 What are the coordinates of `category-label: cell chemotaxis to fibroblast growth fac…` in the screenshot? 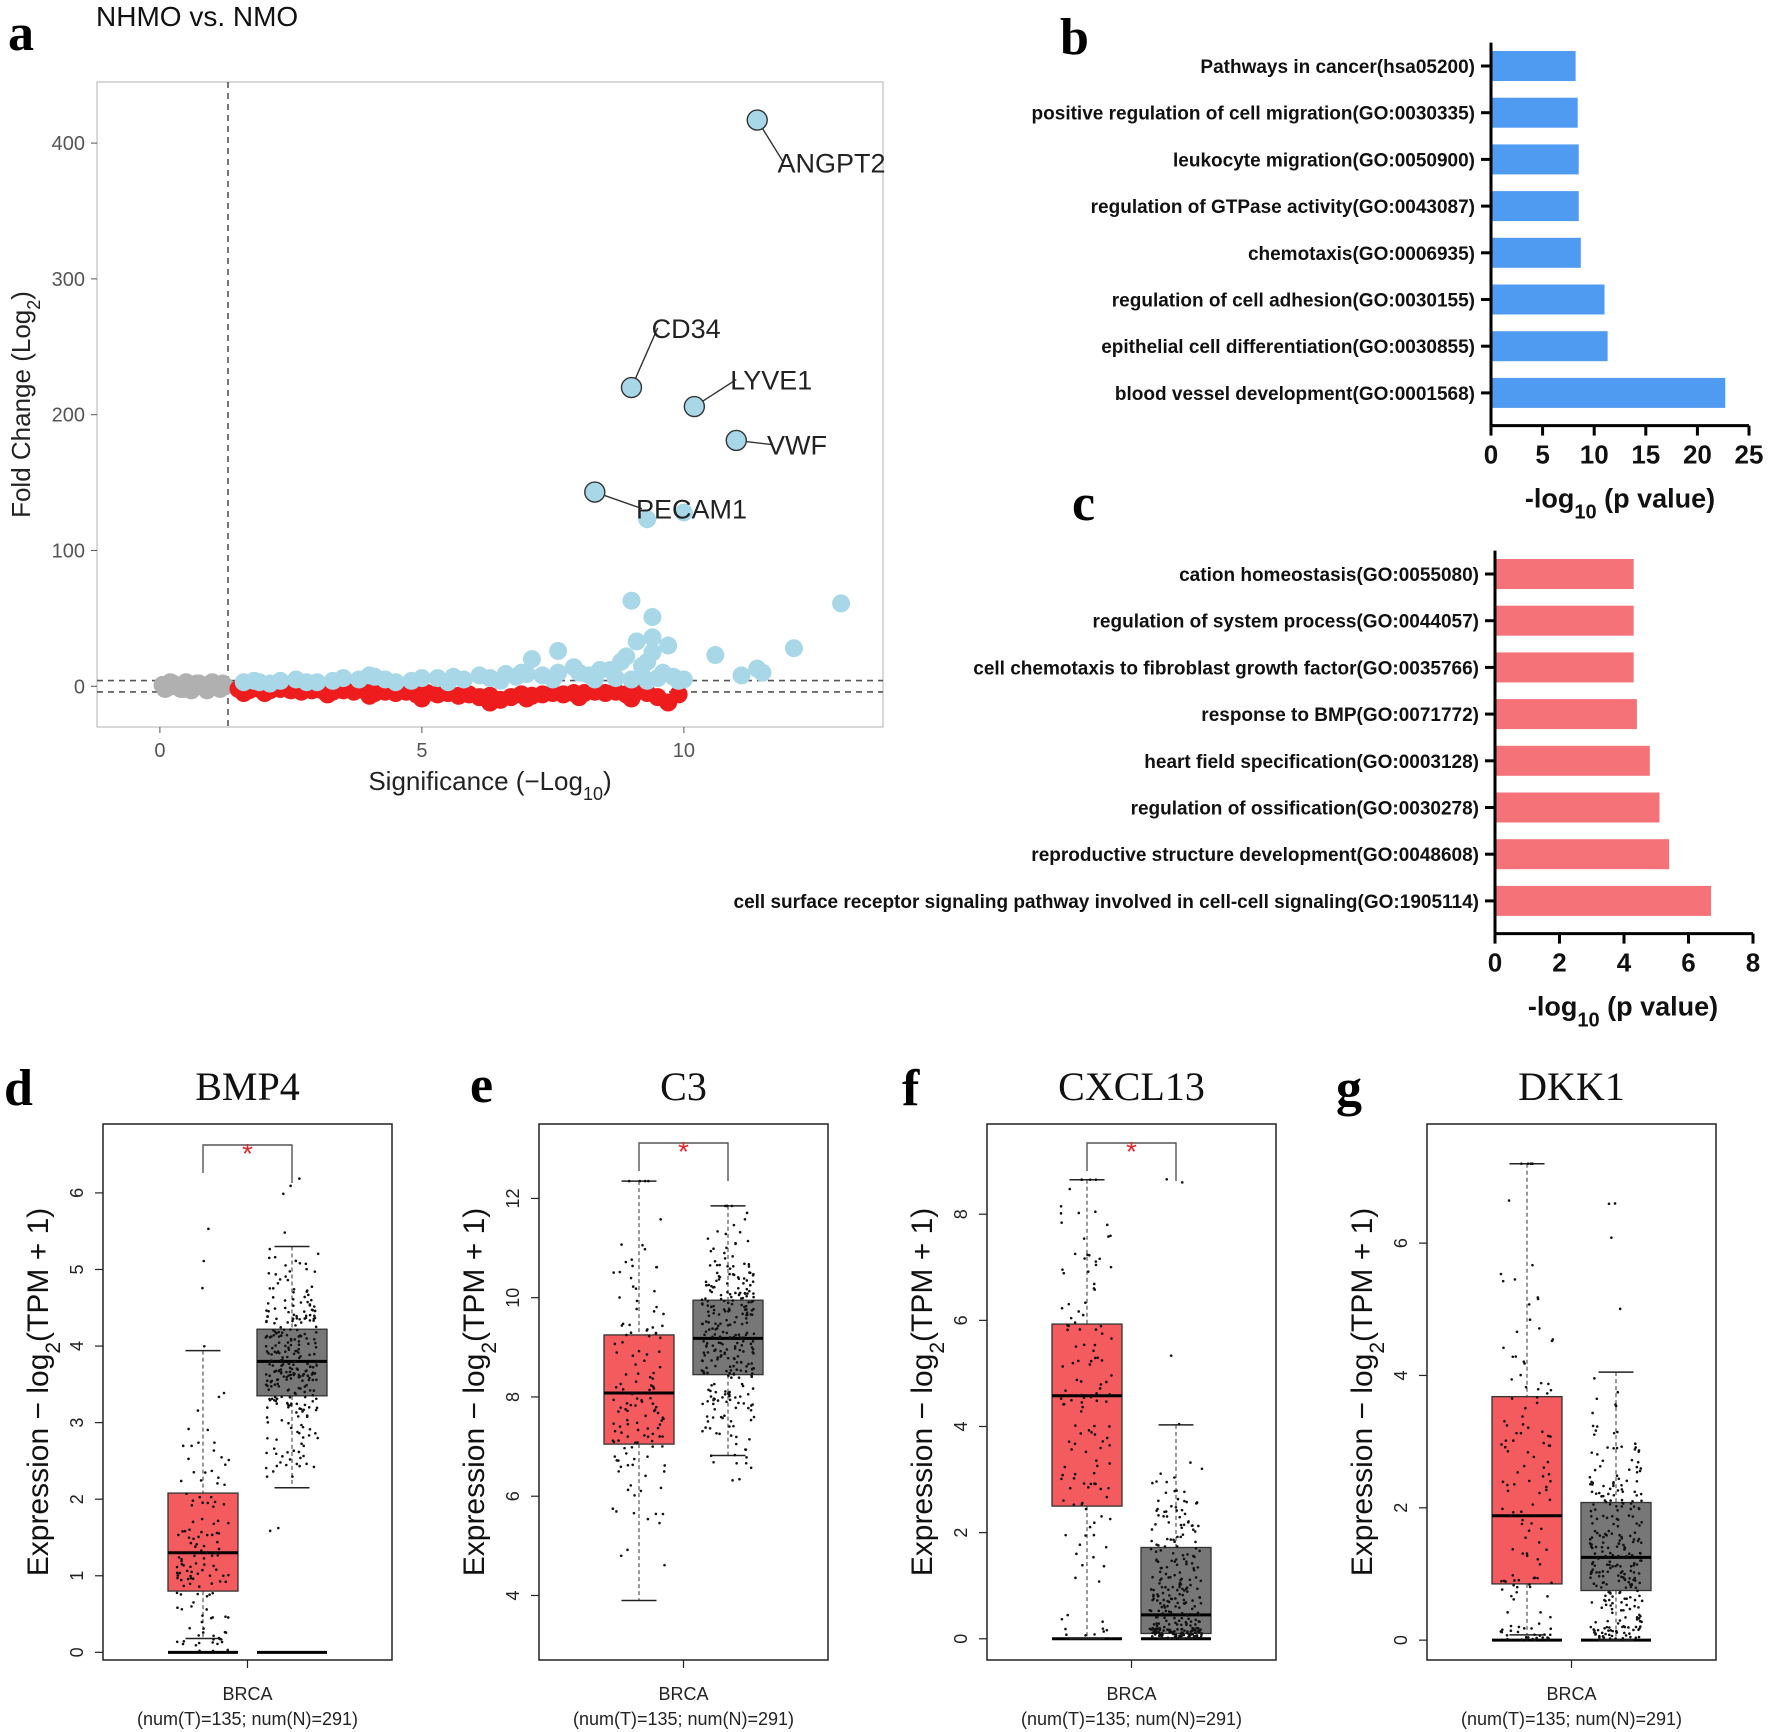 It's located at (1226, 668).